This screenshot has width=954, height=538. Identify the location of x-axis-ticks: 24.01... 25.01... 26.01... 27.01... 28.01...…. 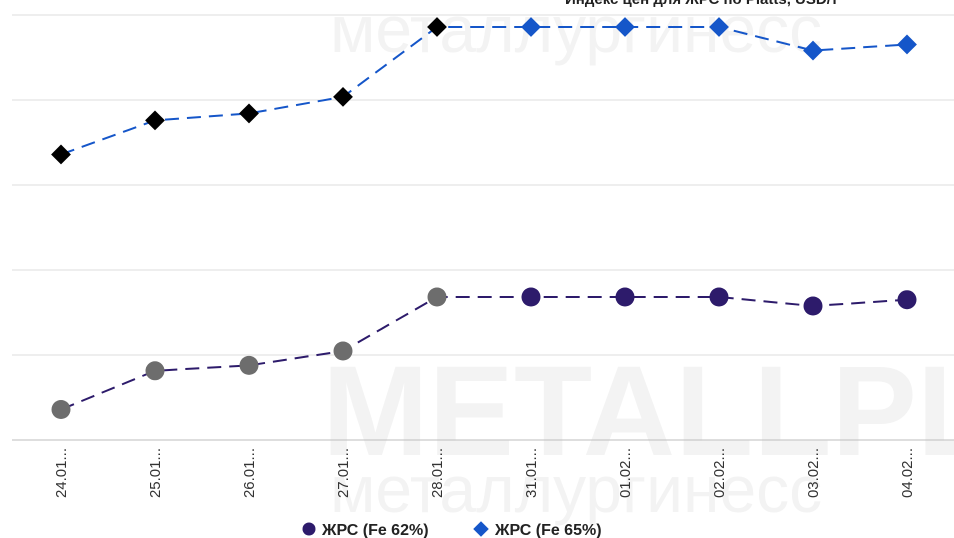
(484, 473).